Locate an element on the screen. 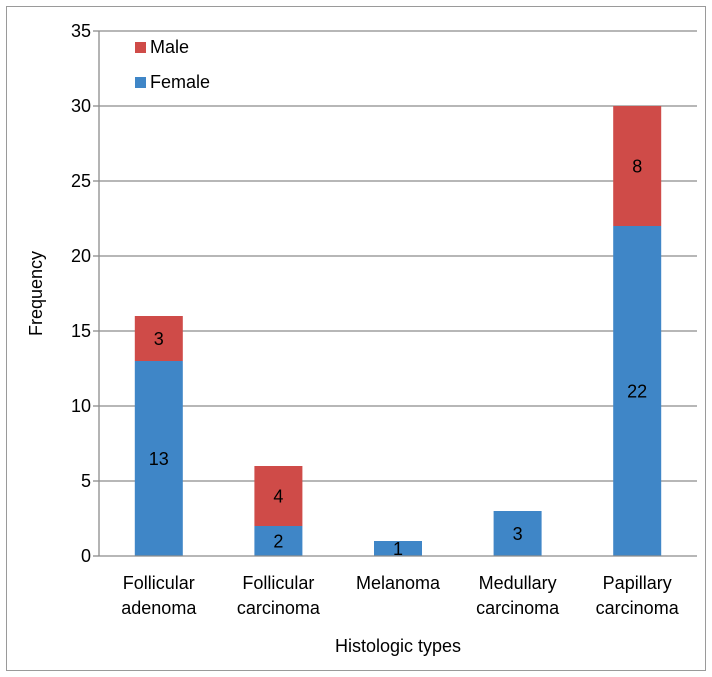 The height and width of the screenshot is (677, 712). data-label: 4 is located at coordinates (278, 497).